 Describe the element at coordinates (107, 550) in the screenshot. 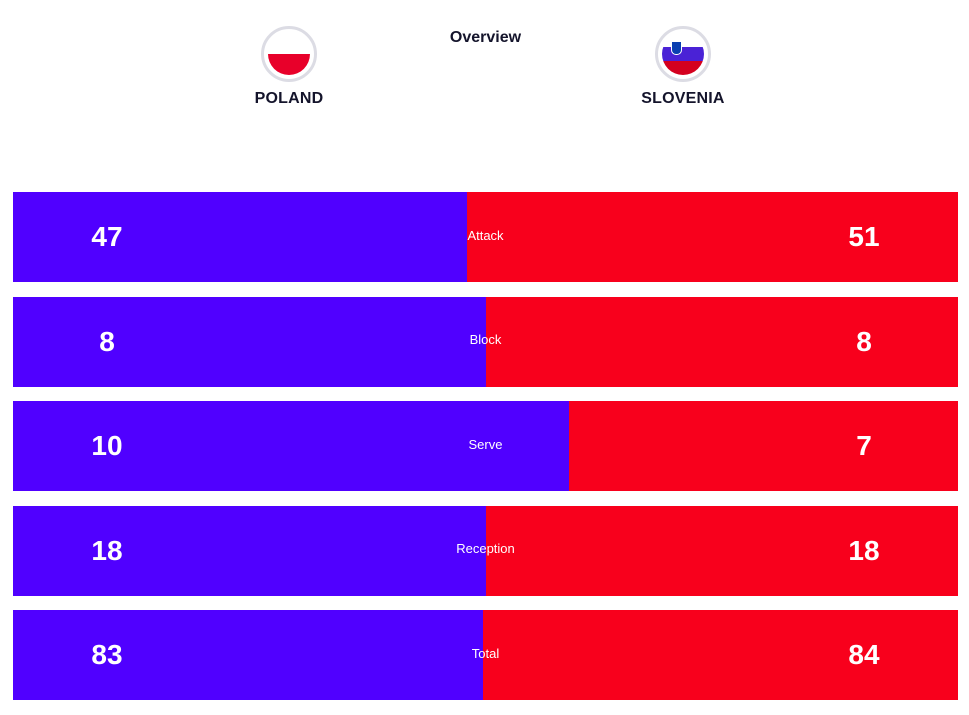

I see `stat-value-home: 18` at that location.